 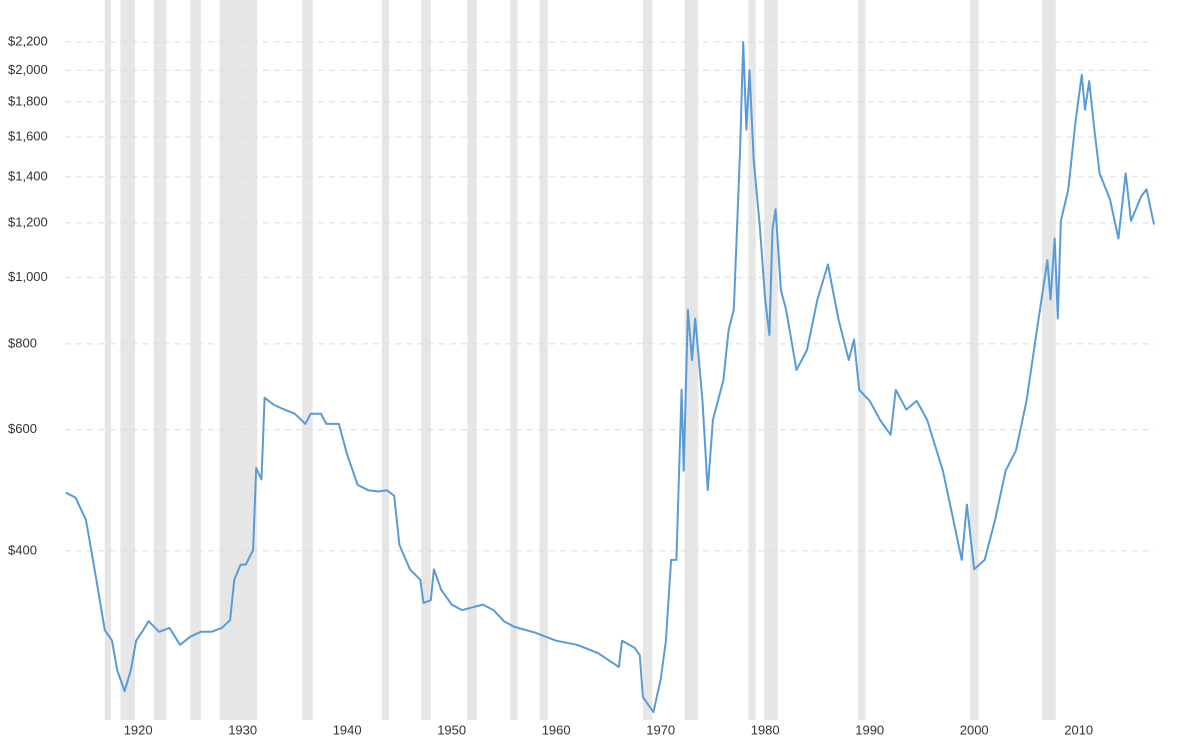 What do you see at coordinates (242, 729) in the screenshot?
I see `x-tick-label: 1930` at bounding box center [242, 729].